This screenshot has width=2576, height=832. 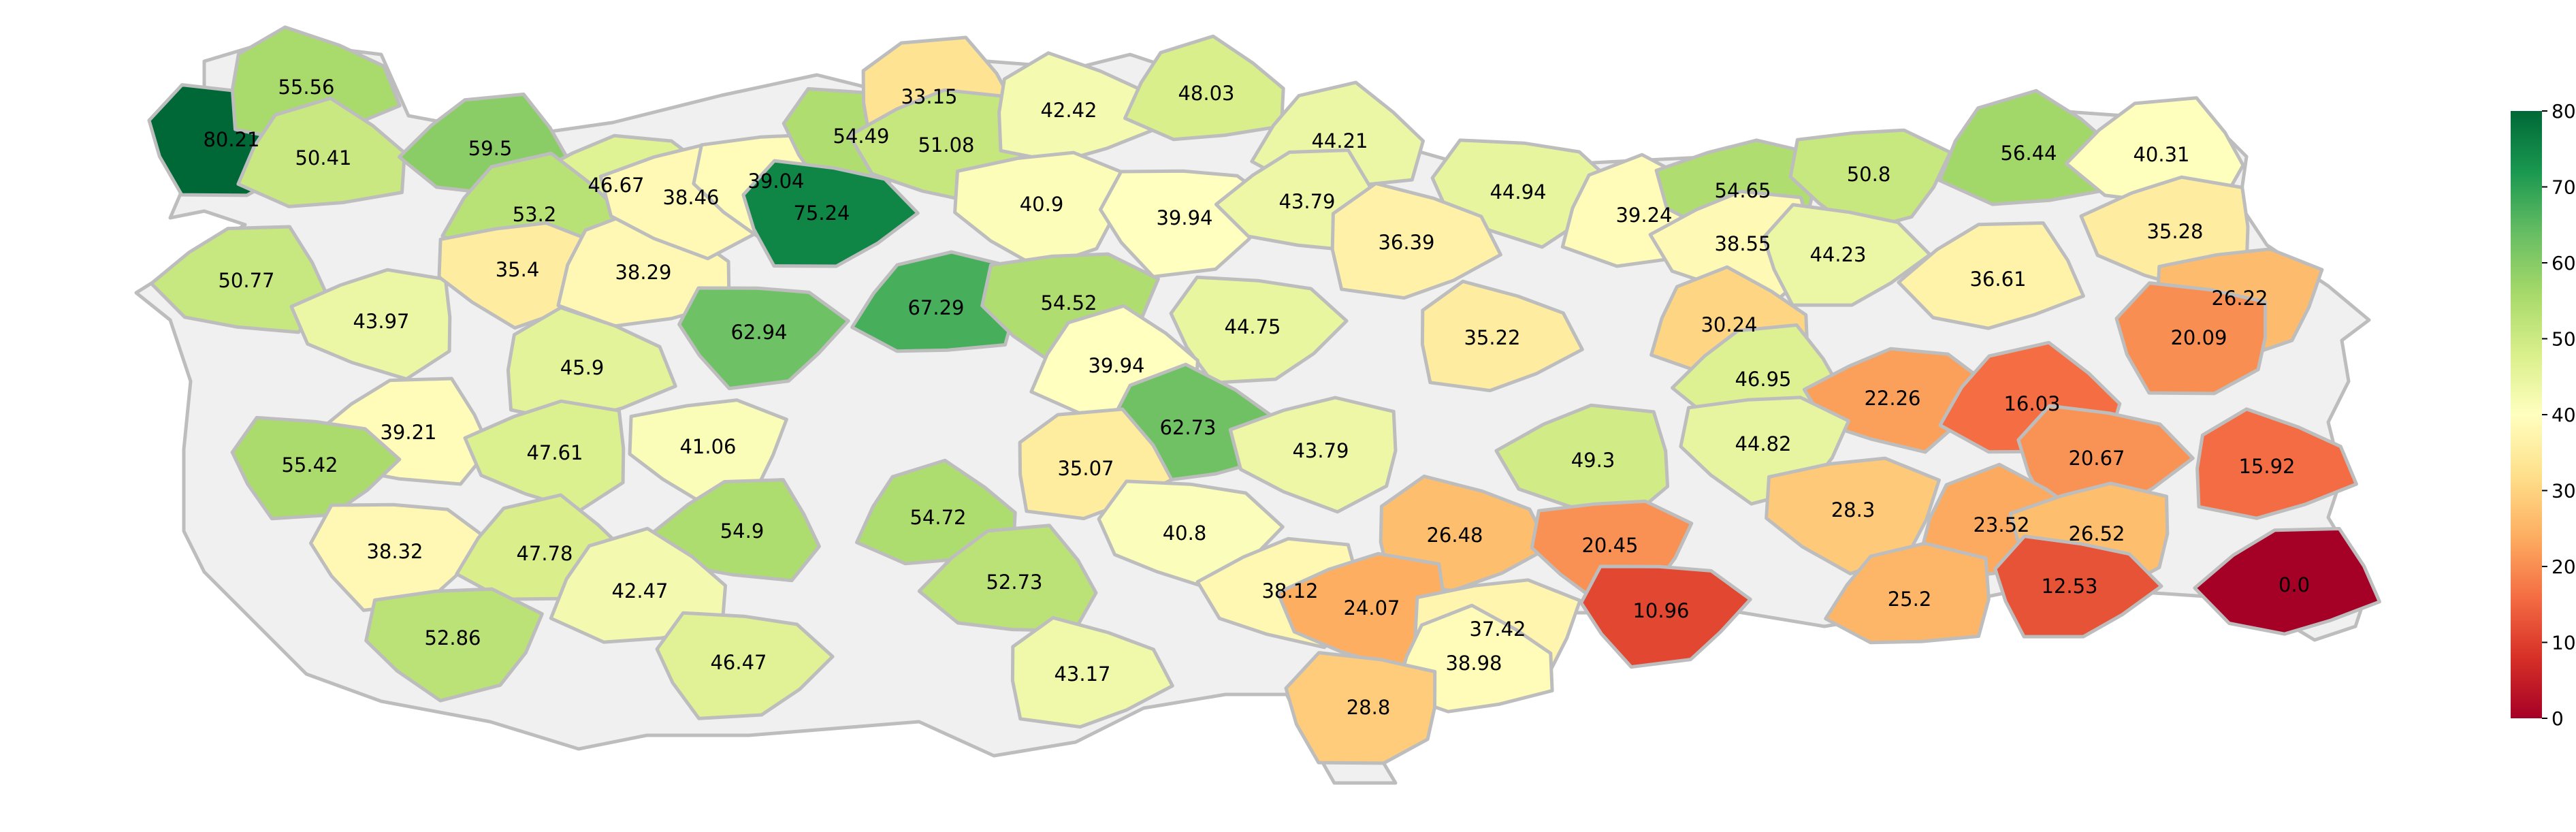 I want to click on region-value-label: 16.03, so click(x=2032, y=403).